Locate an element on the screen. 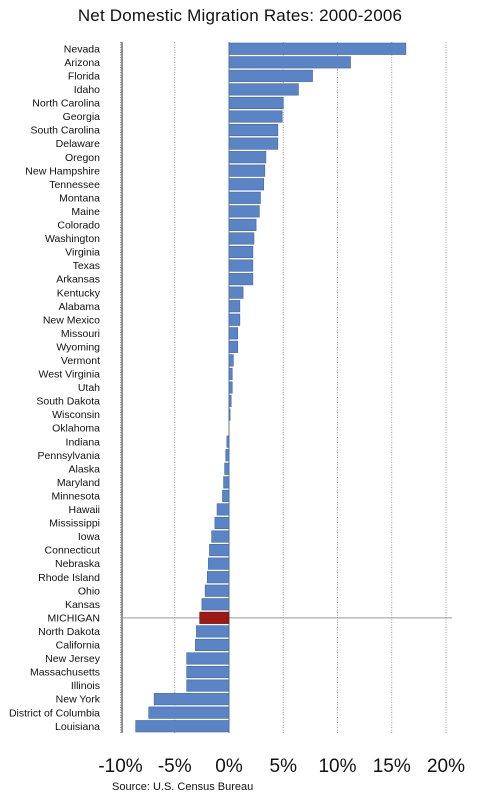  category-label: New Hampshire is located at coordinates (62, 171).